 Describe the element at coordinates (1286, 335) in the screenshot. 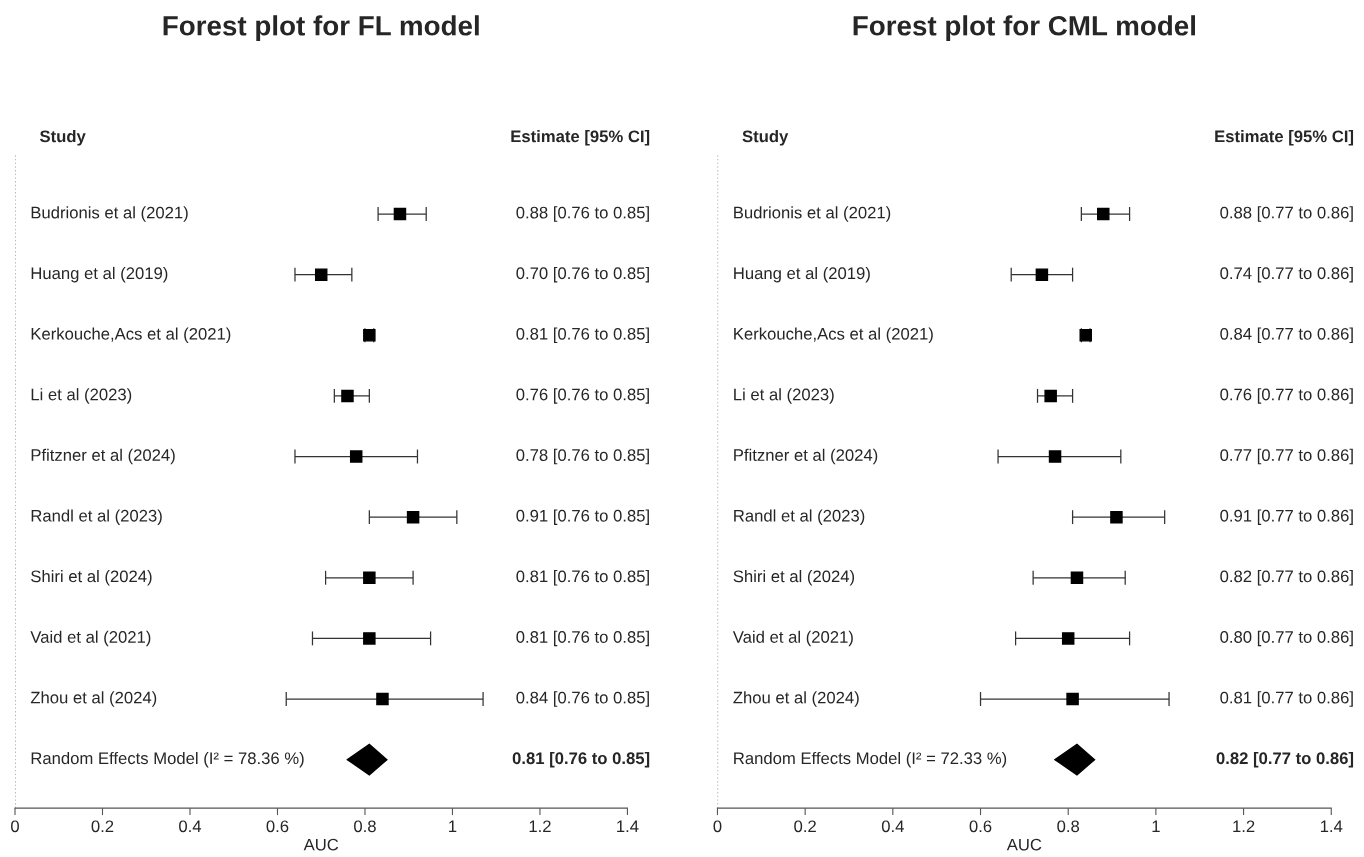

I see `annotation: 0.84 [0.77 to 0.86]` at that location.